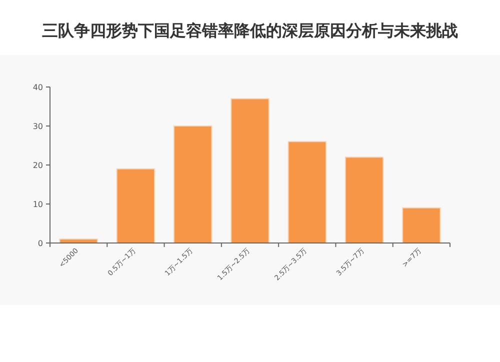 The image size is (500, 362). Describe the element at coordinates (37, 165) in the screenshot. I see `y-tick-label: 20` at that location.